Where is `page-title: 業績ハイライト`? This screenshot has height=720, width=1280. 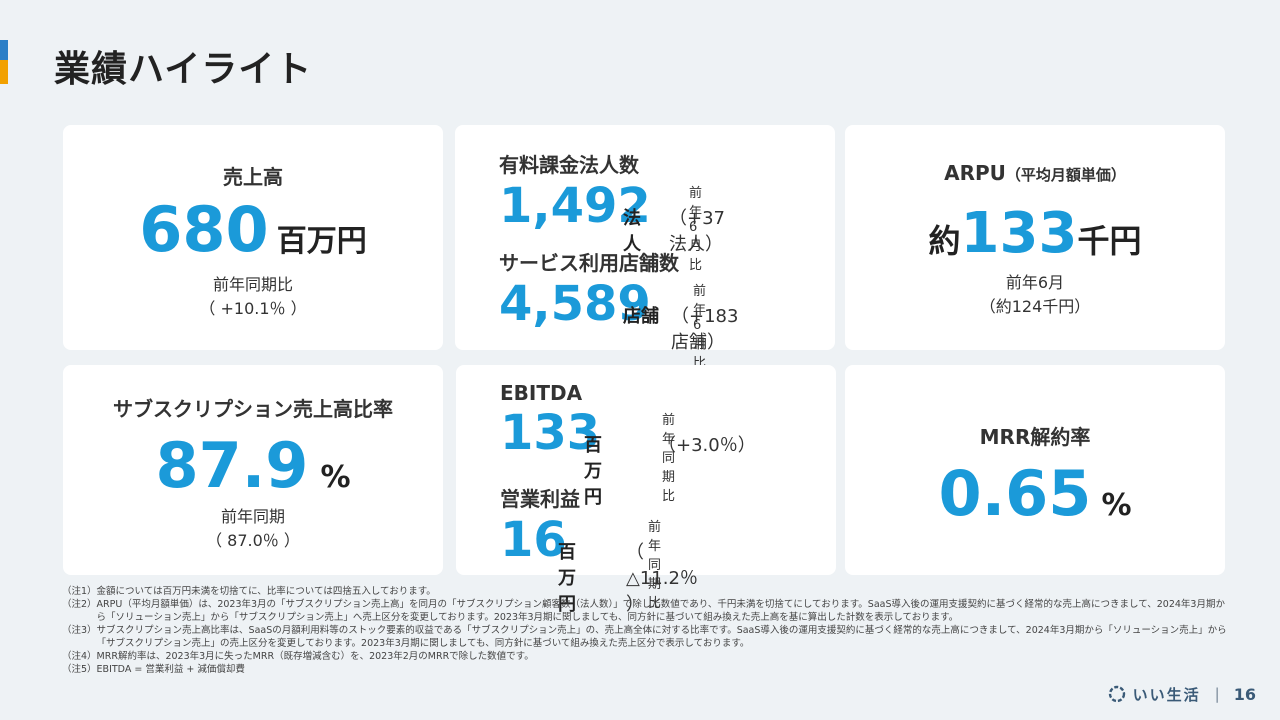 page-title: 業績ハイライト is located at coordinates (183, 69).